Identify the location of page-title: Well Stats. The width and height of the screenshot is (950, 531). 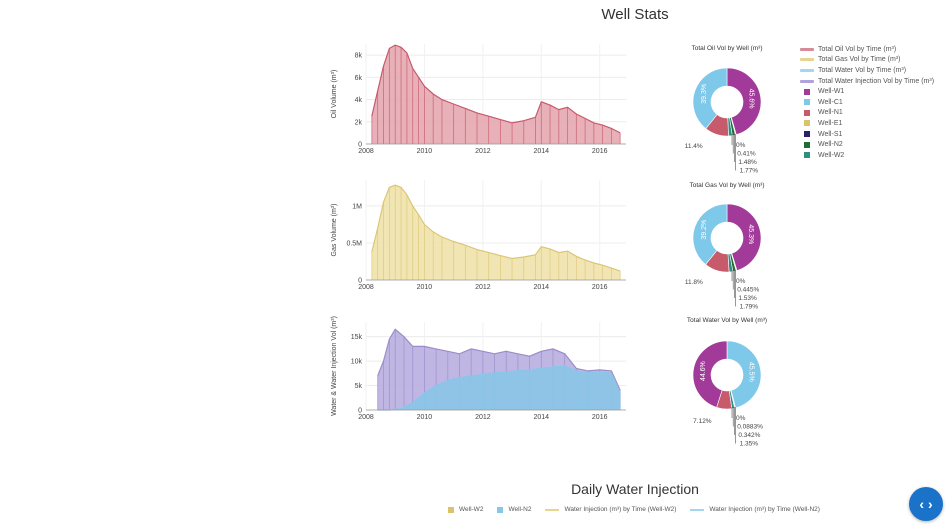
(635, 14).